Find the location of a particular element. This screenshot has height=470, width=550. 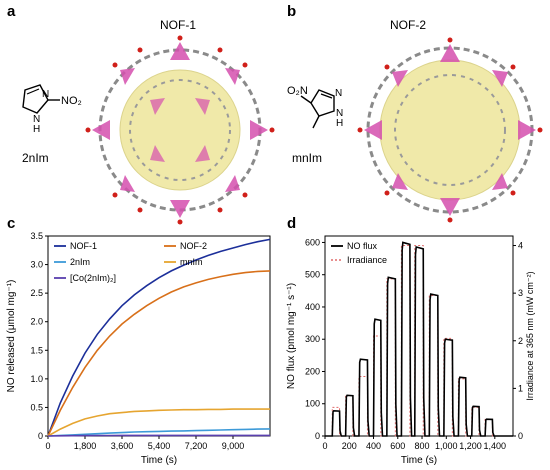

nof2-structure is located at coordinates (450, 130).